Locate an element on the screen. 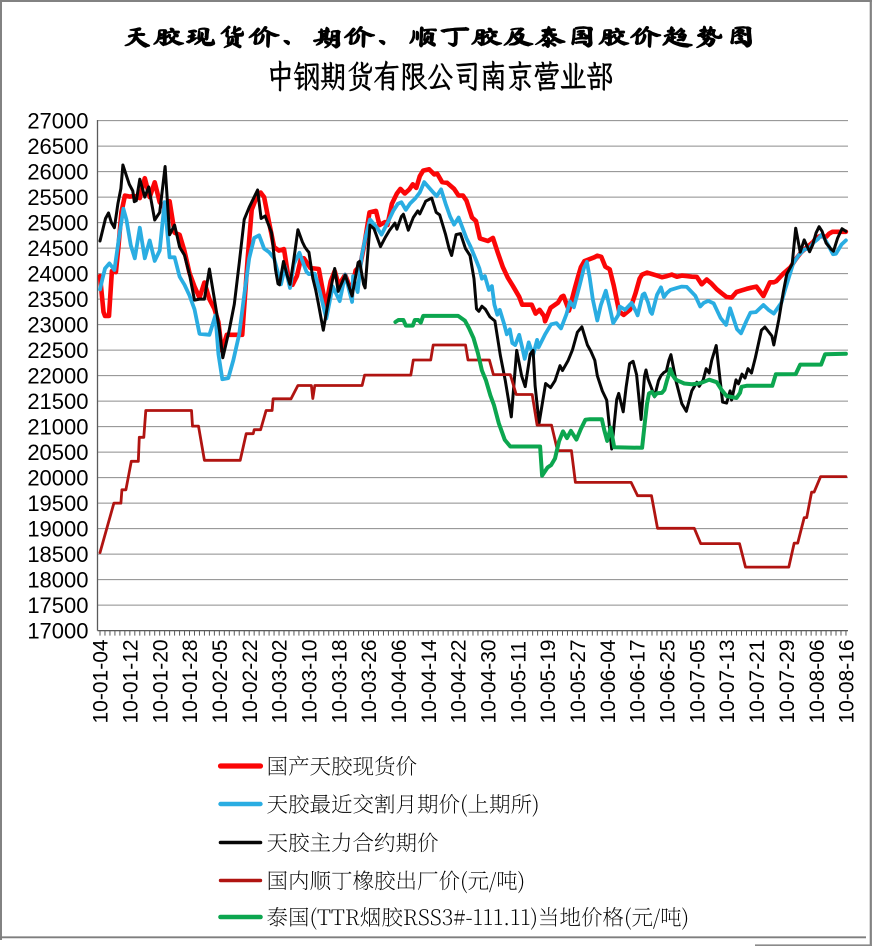  svg-text: 22500 is located at coordinates (57, 350).